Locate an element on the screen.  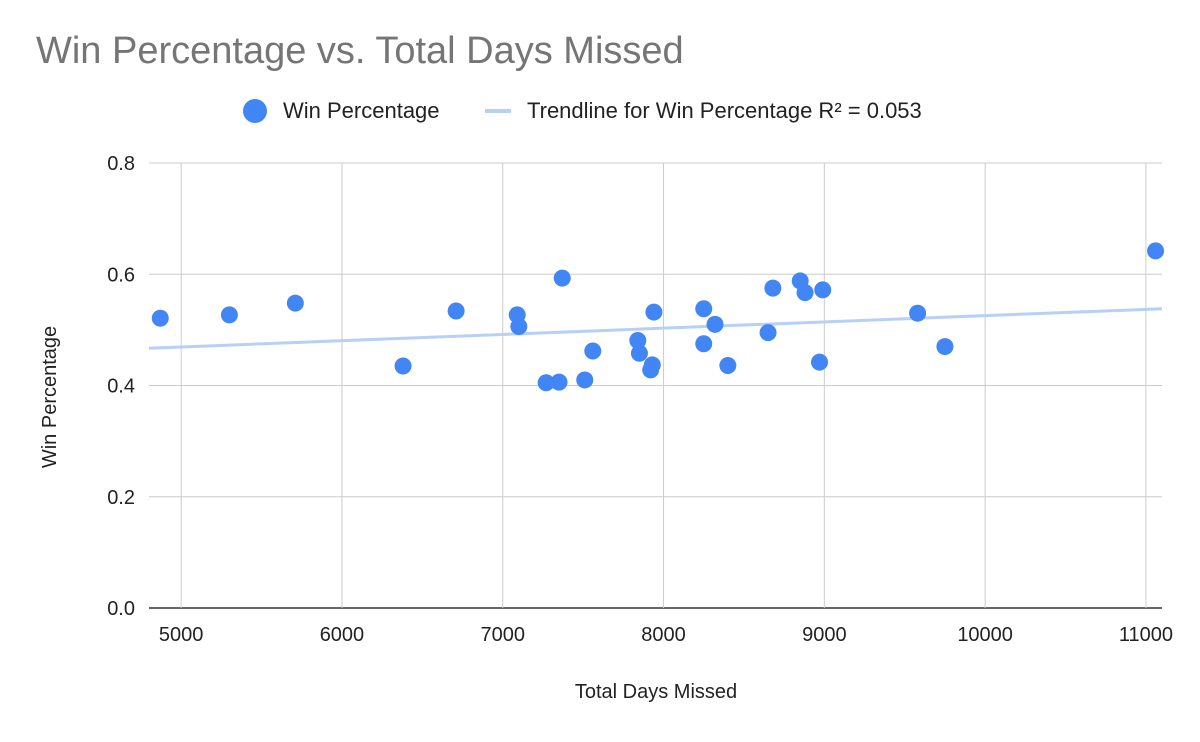
y-axis-tick-labels: 0.0 0.2 0.4 0.6 0.8 is located at coordinates (121, 386).